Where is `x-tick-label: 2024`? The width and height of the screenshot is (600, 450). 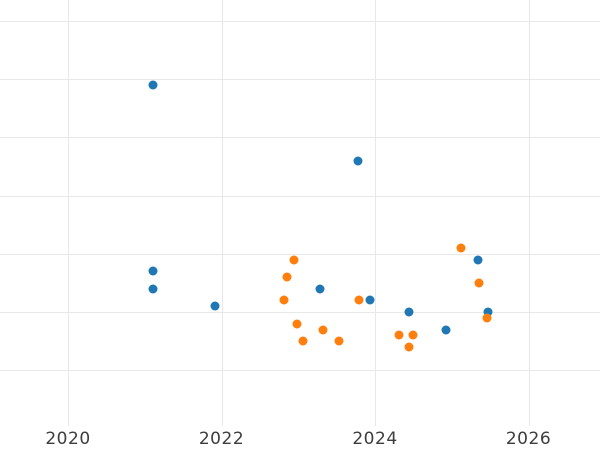 x-tick-label: 2024 is located at coordinates (375, 439).